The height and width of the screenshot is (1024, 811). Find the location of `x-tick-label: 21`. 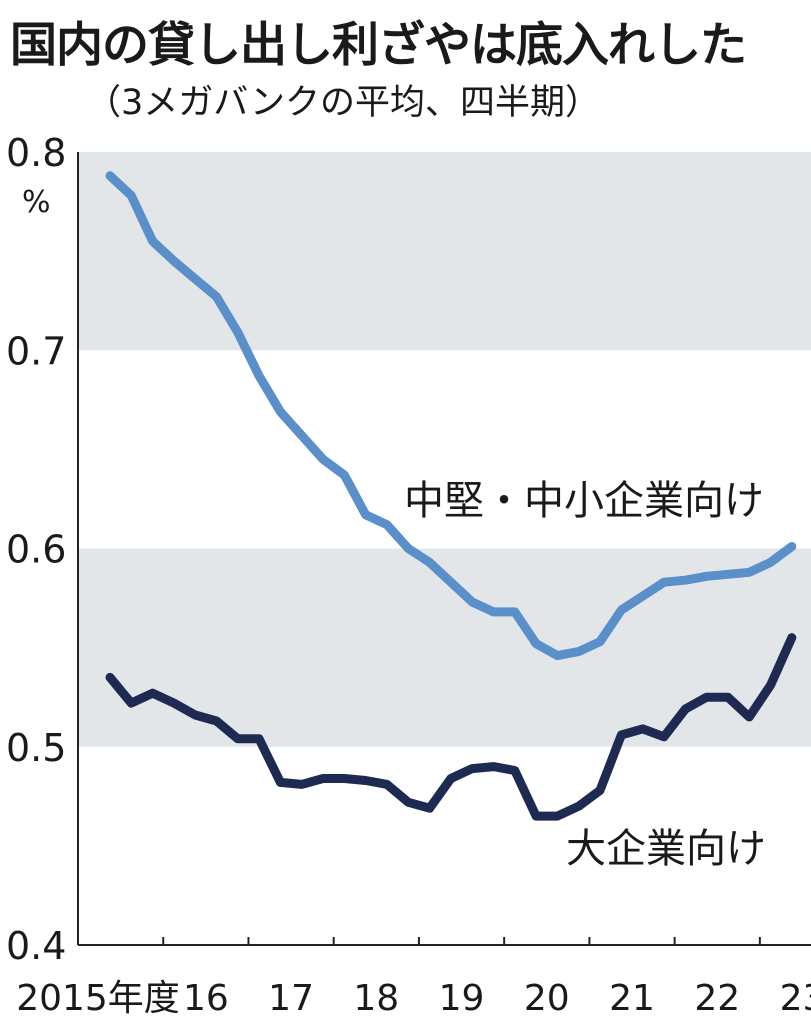

x-tick-label: 21 is located at coordinates (632, 998).